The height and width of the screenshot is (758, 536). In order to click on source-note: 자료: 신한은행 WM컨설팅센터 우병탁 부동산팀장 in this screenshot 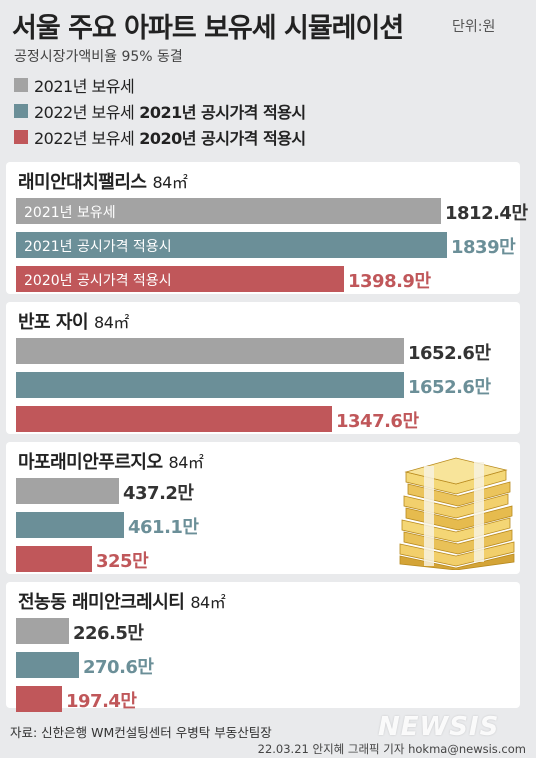, I will do `click(141, 732)`.